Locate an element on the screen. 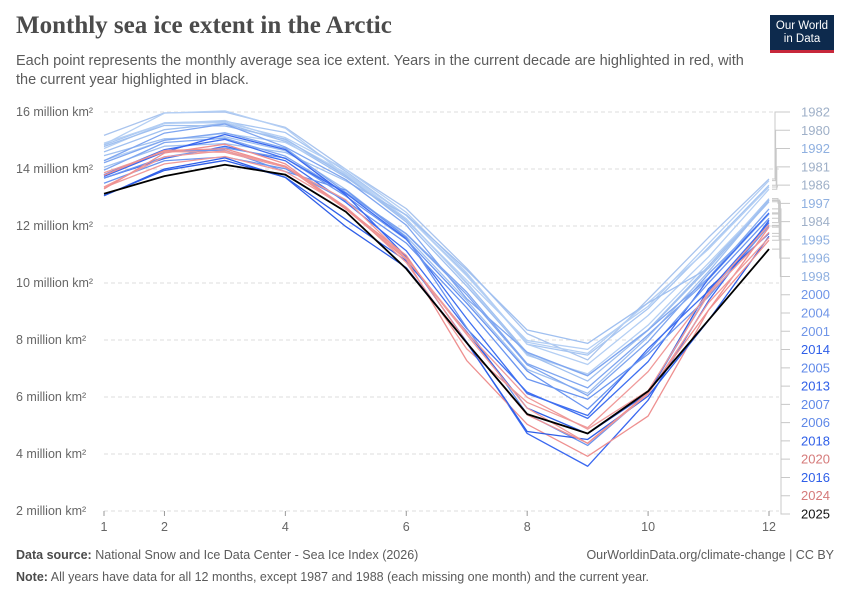 Image resolution: width=850 pixels, height=600 pixels. legend-label-1998: 1998 is located at coordinates (815, 276).